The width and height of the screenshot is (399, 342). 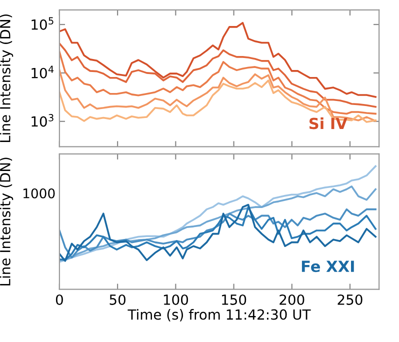 I want to click on x-tick-label: 50, so click(x=118, y=299).